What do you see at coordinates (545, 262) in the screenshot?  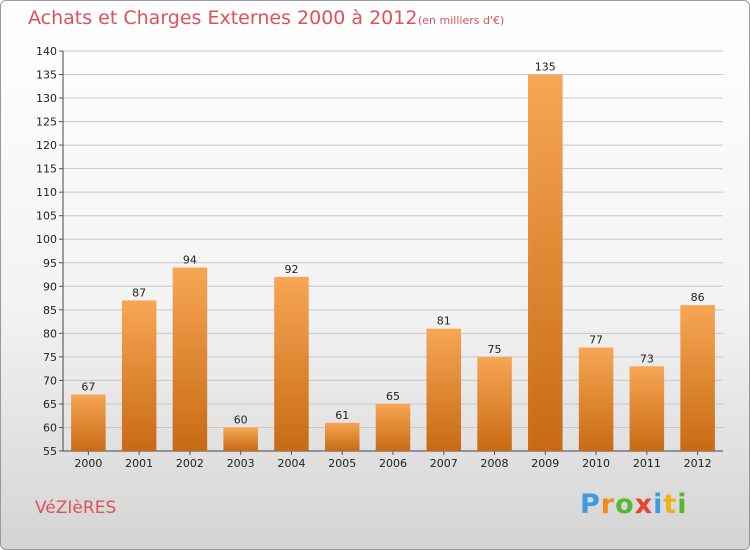 I see `bar-2009` at bounding box center [545, 262].